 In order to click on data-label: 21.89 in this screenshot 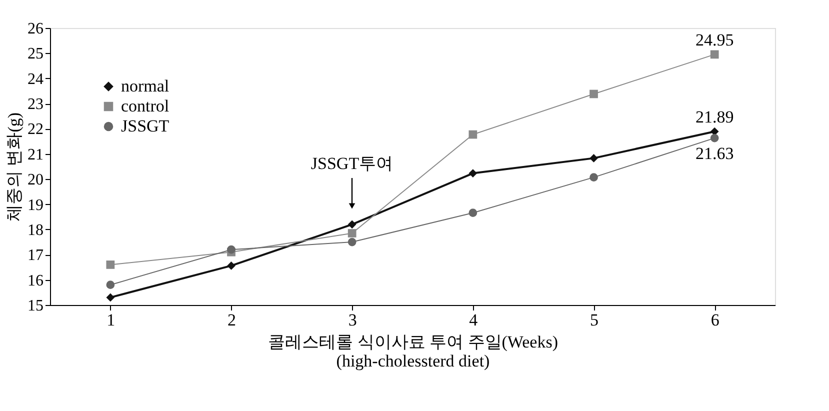, I will do `click(714, 116)`.